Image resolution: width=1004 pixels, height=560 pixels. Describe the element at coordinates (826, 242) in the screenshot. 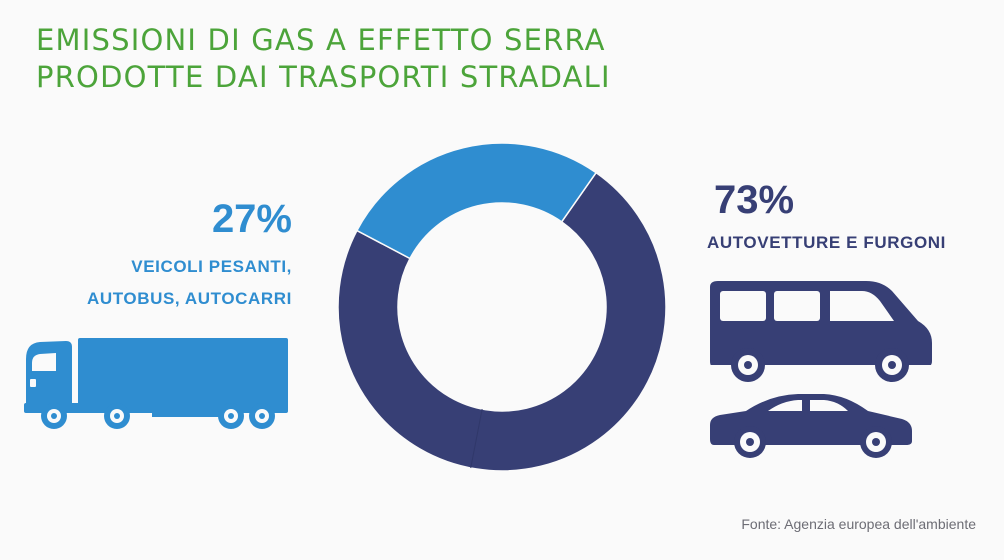

I see `cars-label: AUTOVETTURE E FURGONI` at that location.